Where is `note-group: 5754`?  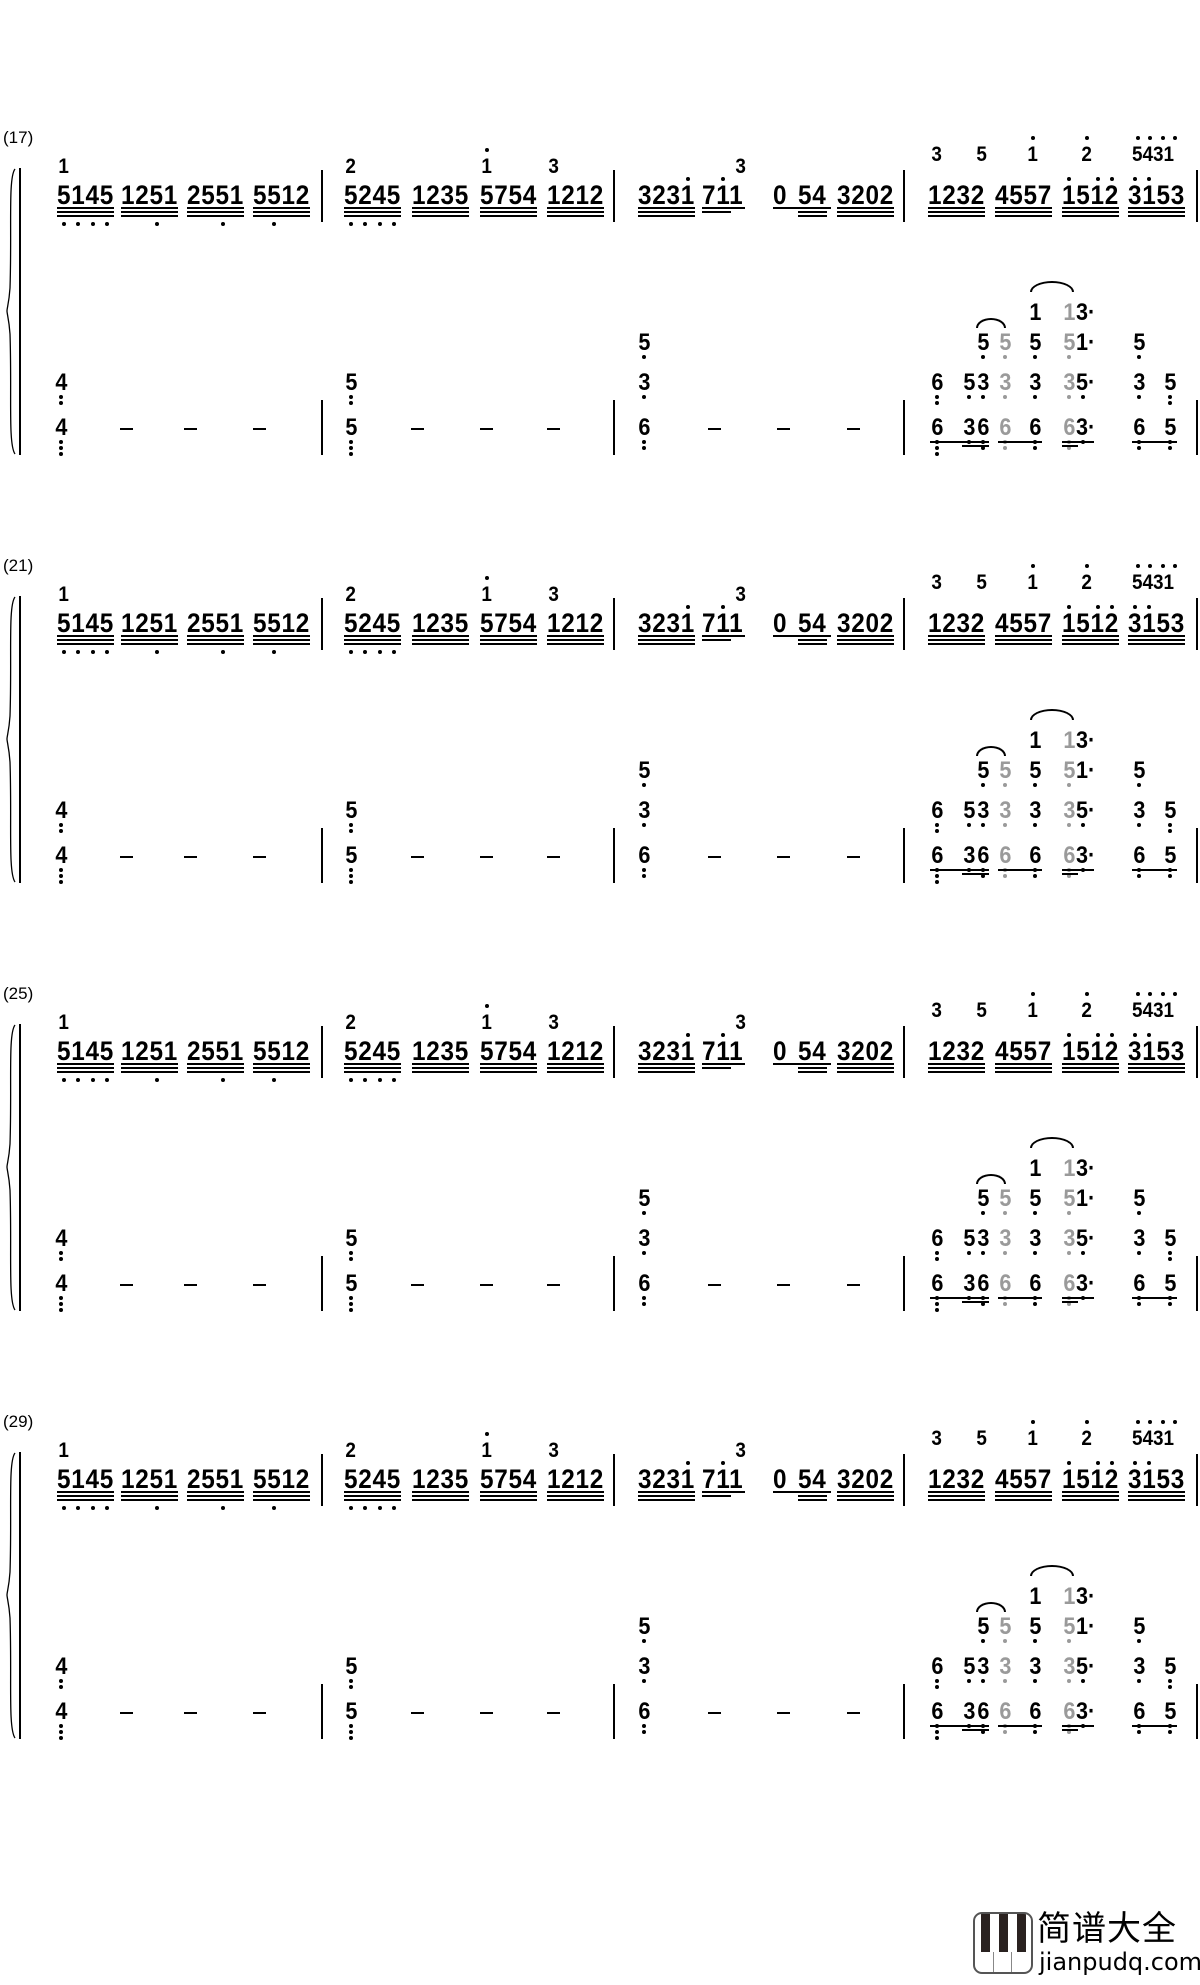 note-group: 5754 is located at coordinates (508, 1051).